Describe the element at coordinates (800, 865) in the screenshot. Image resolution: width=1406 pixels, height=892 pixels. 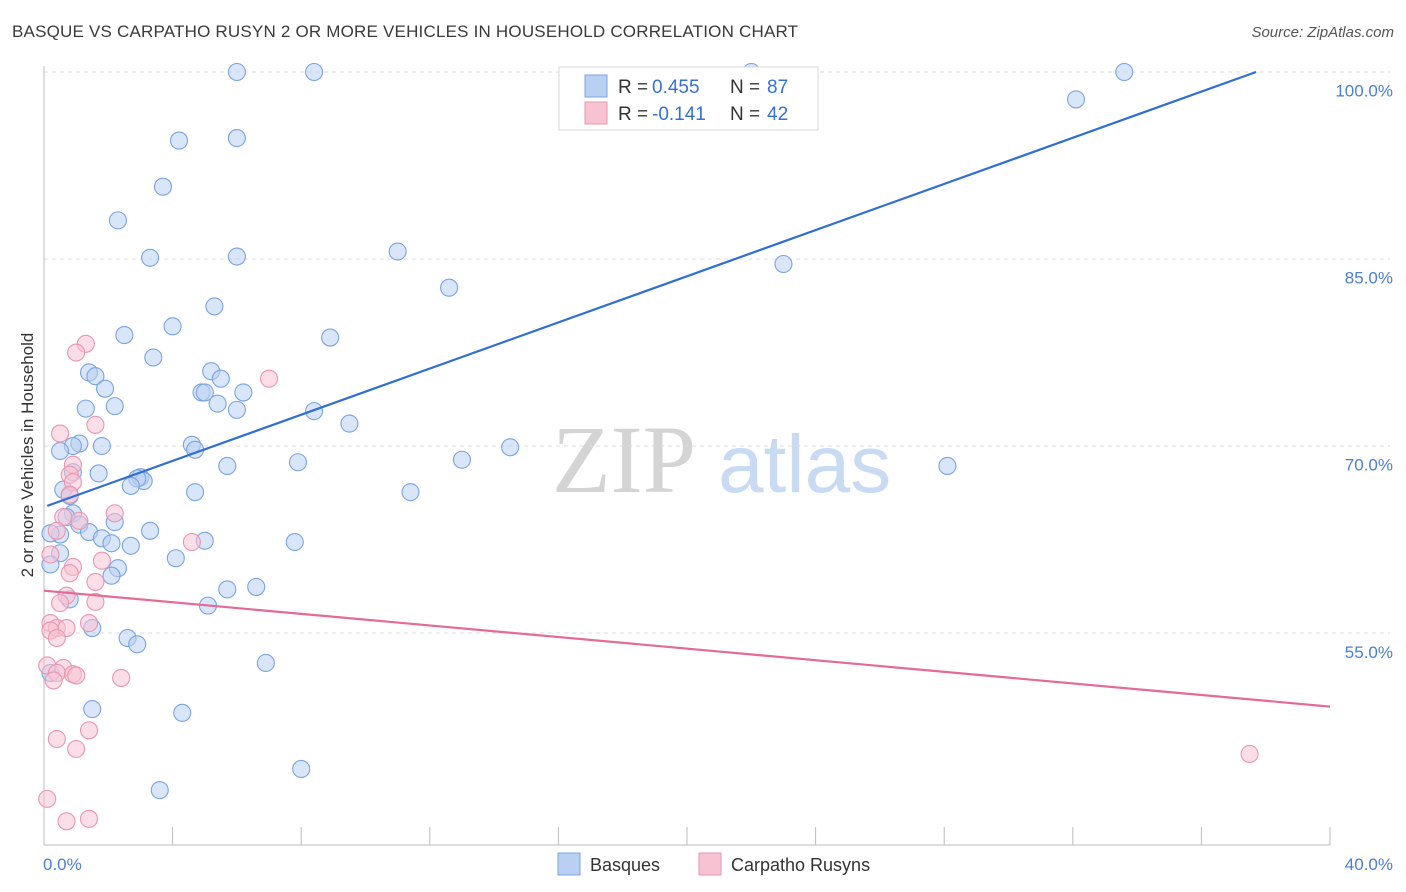
I see `series-legend-label-carpatho: Carpatho Rusyns` at that location.